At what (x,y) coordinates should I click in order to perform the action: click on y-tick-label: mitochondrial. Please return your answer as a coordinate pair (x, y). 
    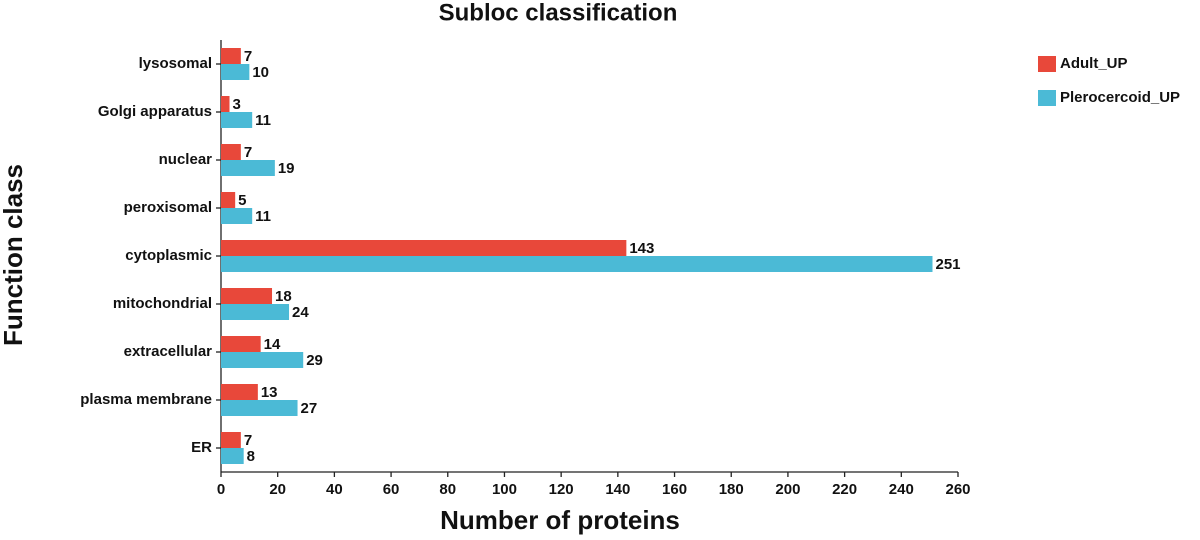
    Looking at the image, I should click on (162, 303).